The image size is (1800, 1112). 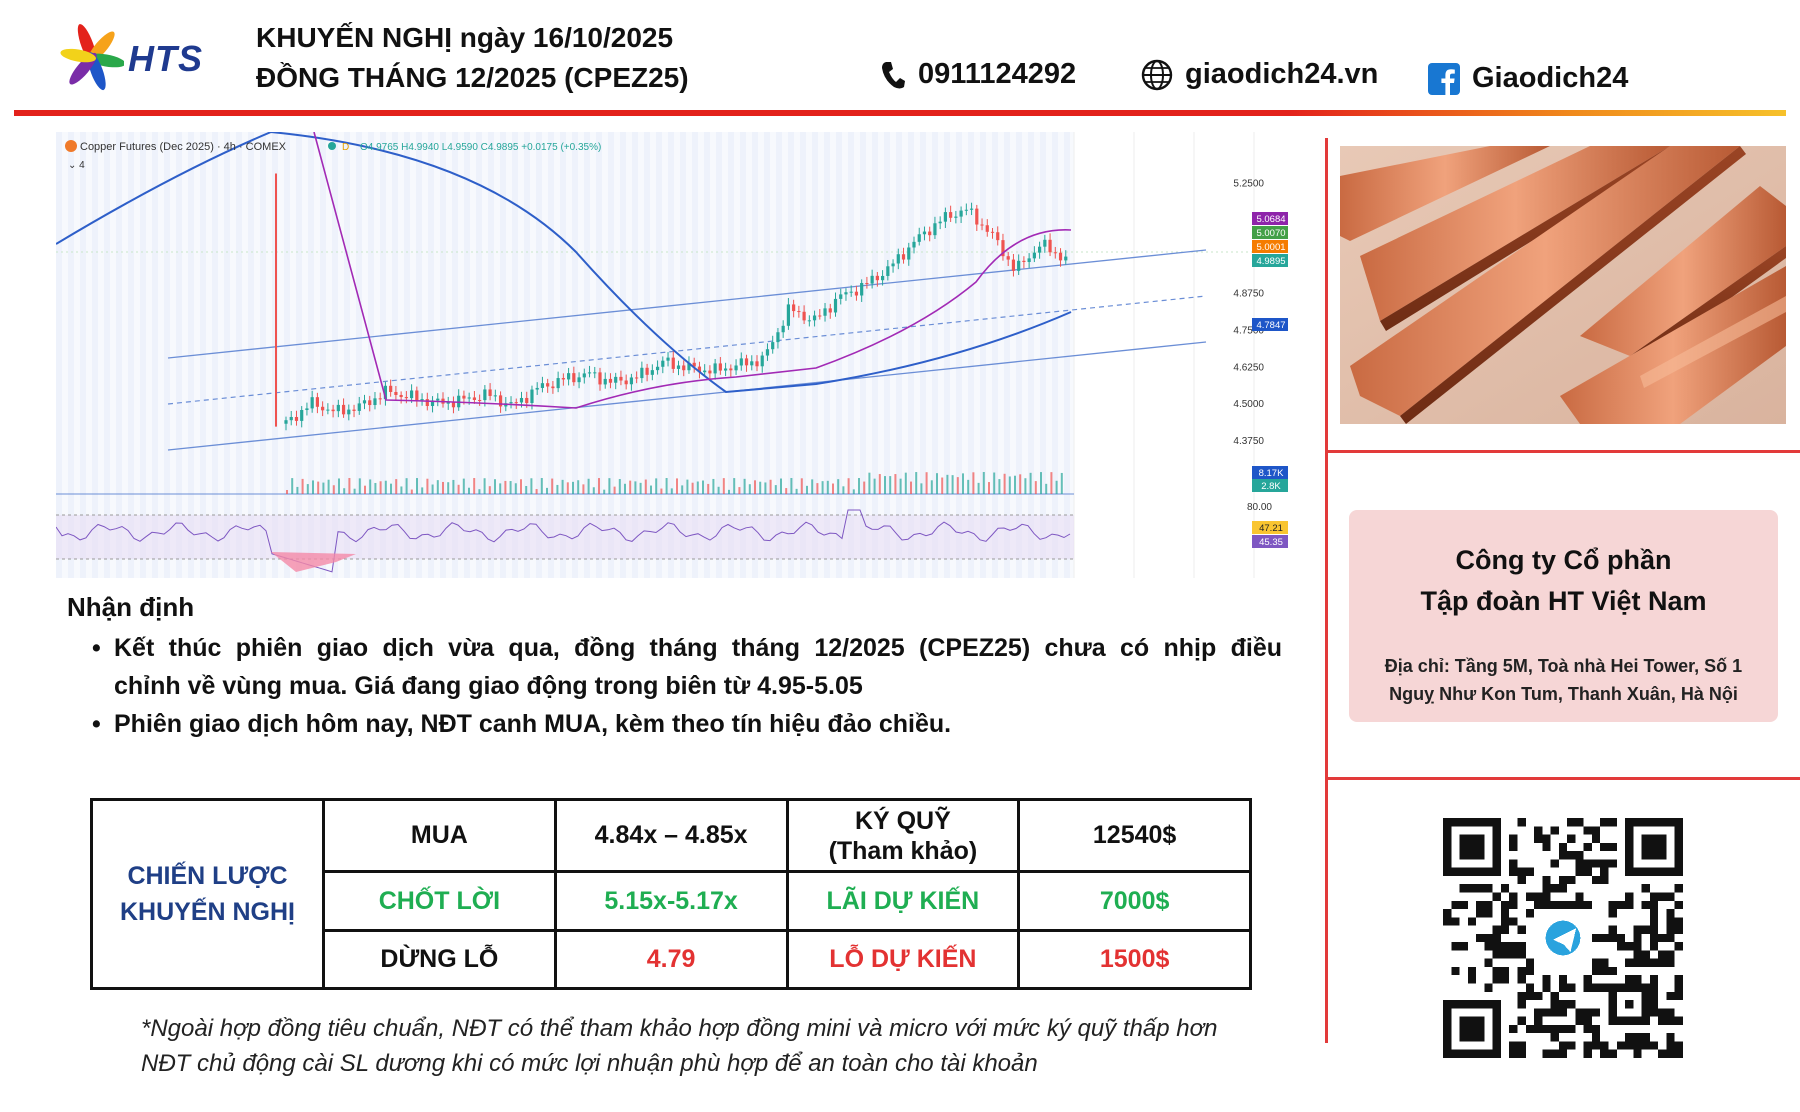 What do you see at coordinates (313, 562) in the screenshot?
I see `rsi-oversold-zone` at bounding box center [313, 562].